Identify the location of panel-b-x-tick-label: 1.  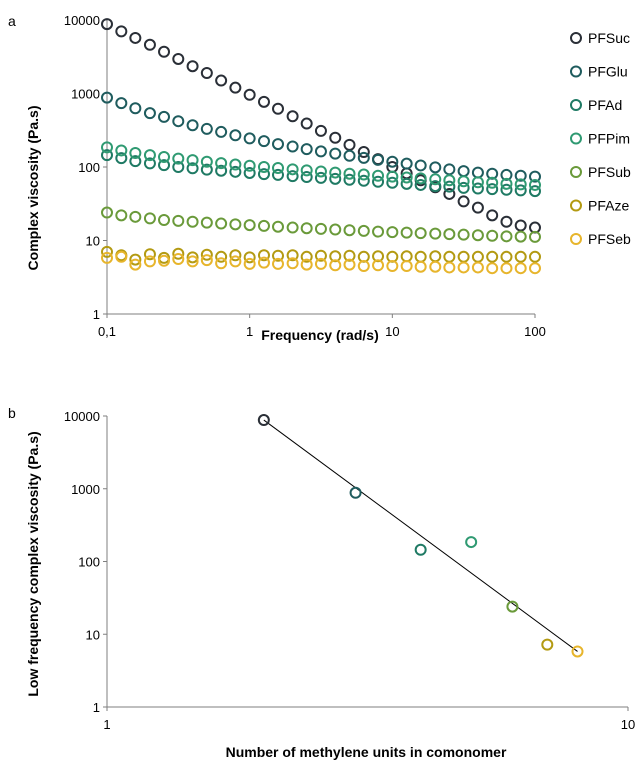
(106, 724).